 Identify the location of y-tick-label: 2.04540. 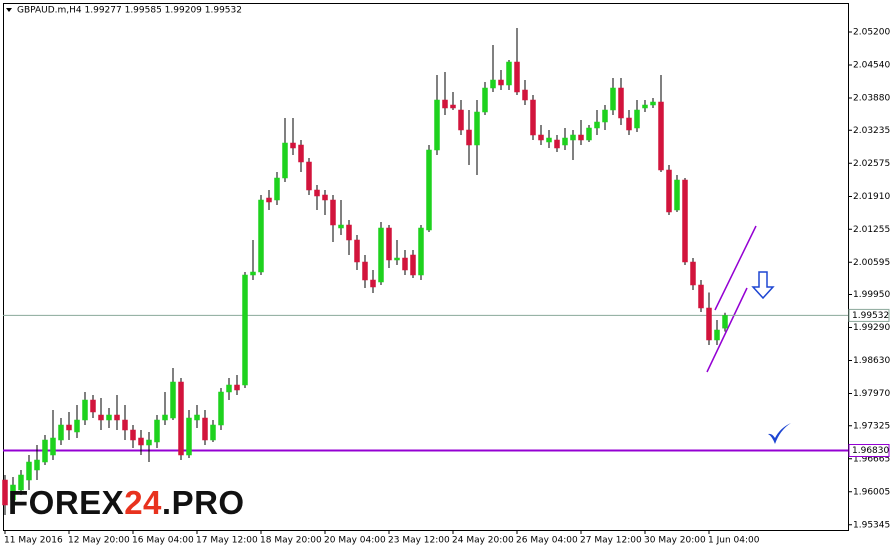
(871, 66).